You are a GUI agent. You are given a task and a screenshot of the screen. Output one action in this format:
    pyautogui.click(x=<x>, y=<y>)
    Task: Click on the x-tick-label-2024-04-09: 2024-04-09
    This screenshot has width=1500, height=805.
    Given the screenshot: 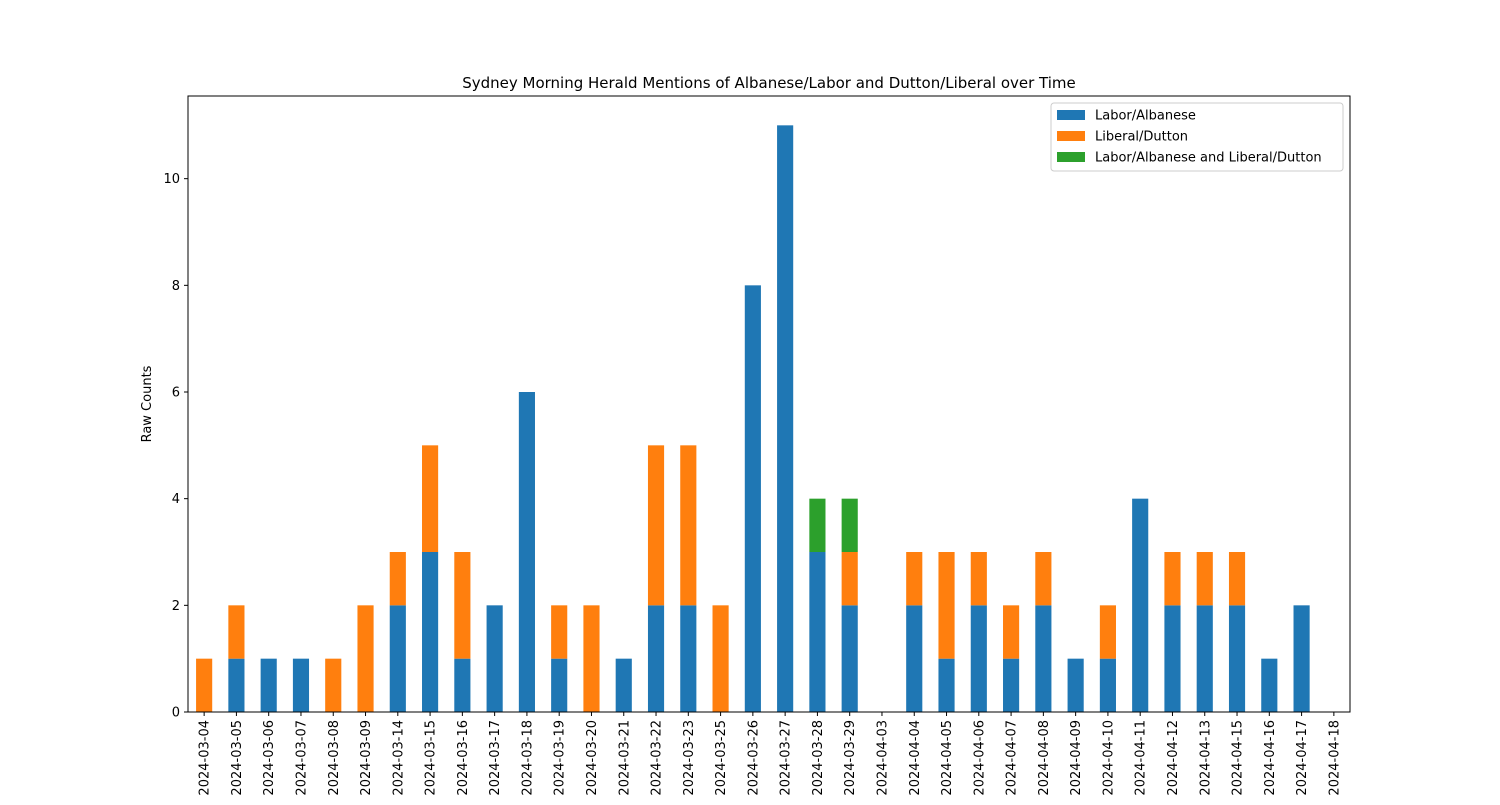 What is the action you would take?
    pyautogui.click(x=1076, y=758)
    